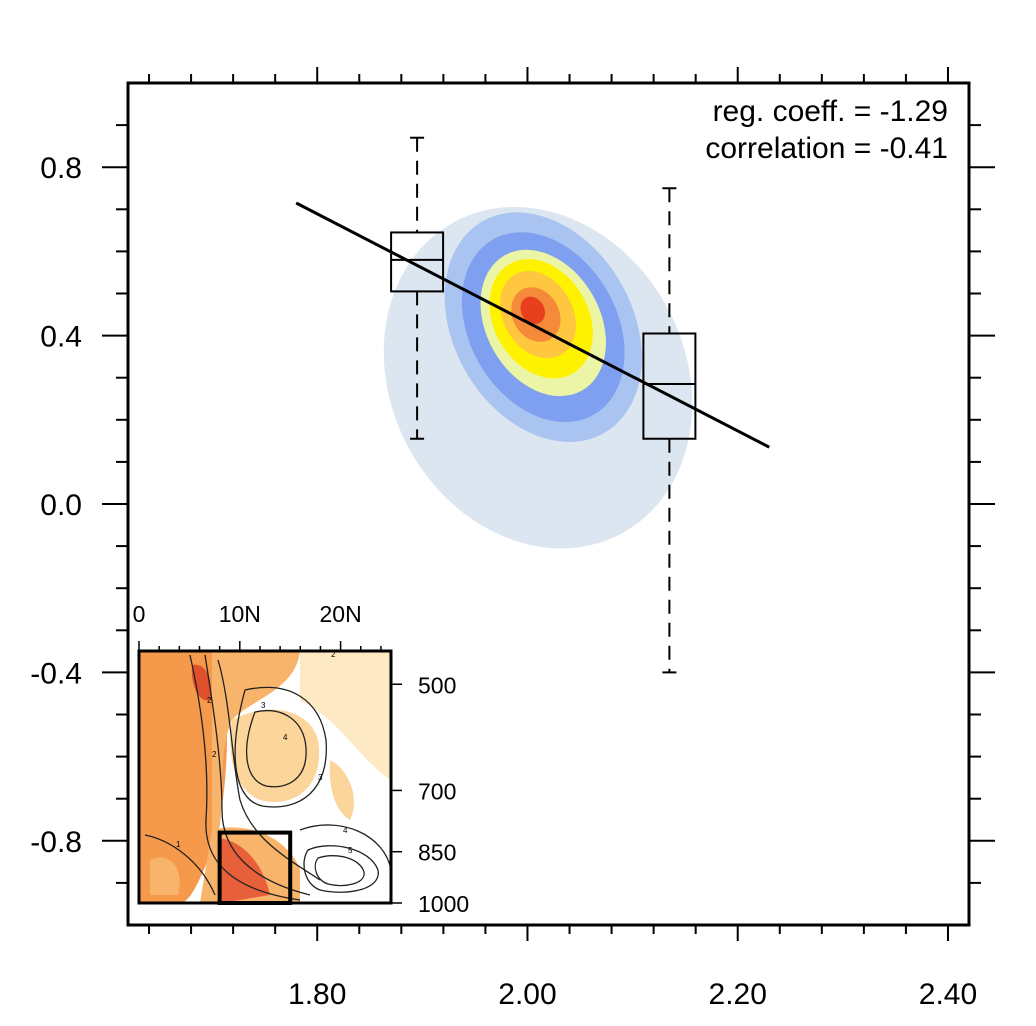  I want to click on inset-shading: 2 3 4 3 2 4 5 2 1, so click(265, 776).